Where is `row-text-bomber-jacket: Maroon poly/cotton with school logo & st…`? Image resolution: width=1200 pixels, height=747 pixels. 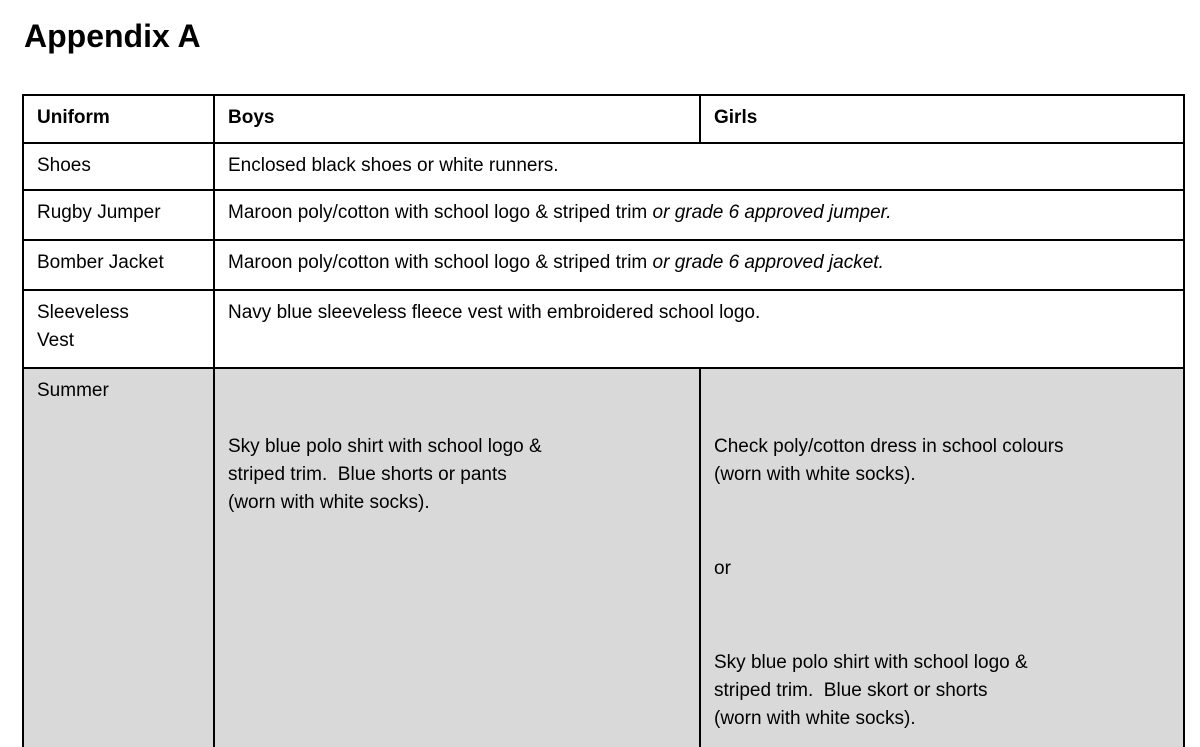 row-text-bomber-jacket: Maroon poly/cotton with school logo & st… is located at coordinates (699, 265).